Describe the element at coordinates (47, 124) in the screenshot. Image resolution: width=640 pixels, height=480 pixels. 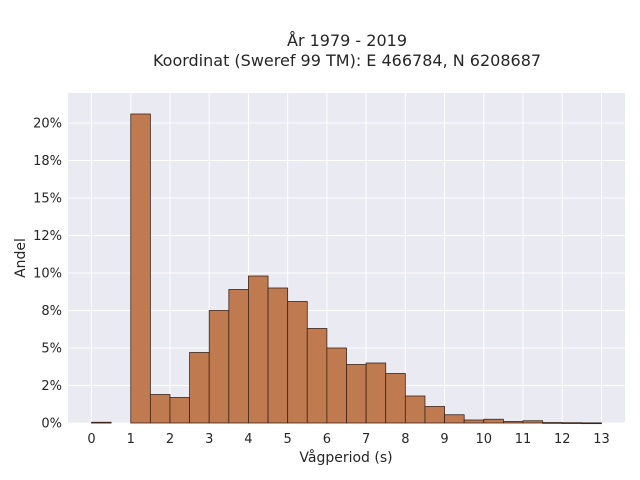
I see `y-tick-label: 20%` at that location.